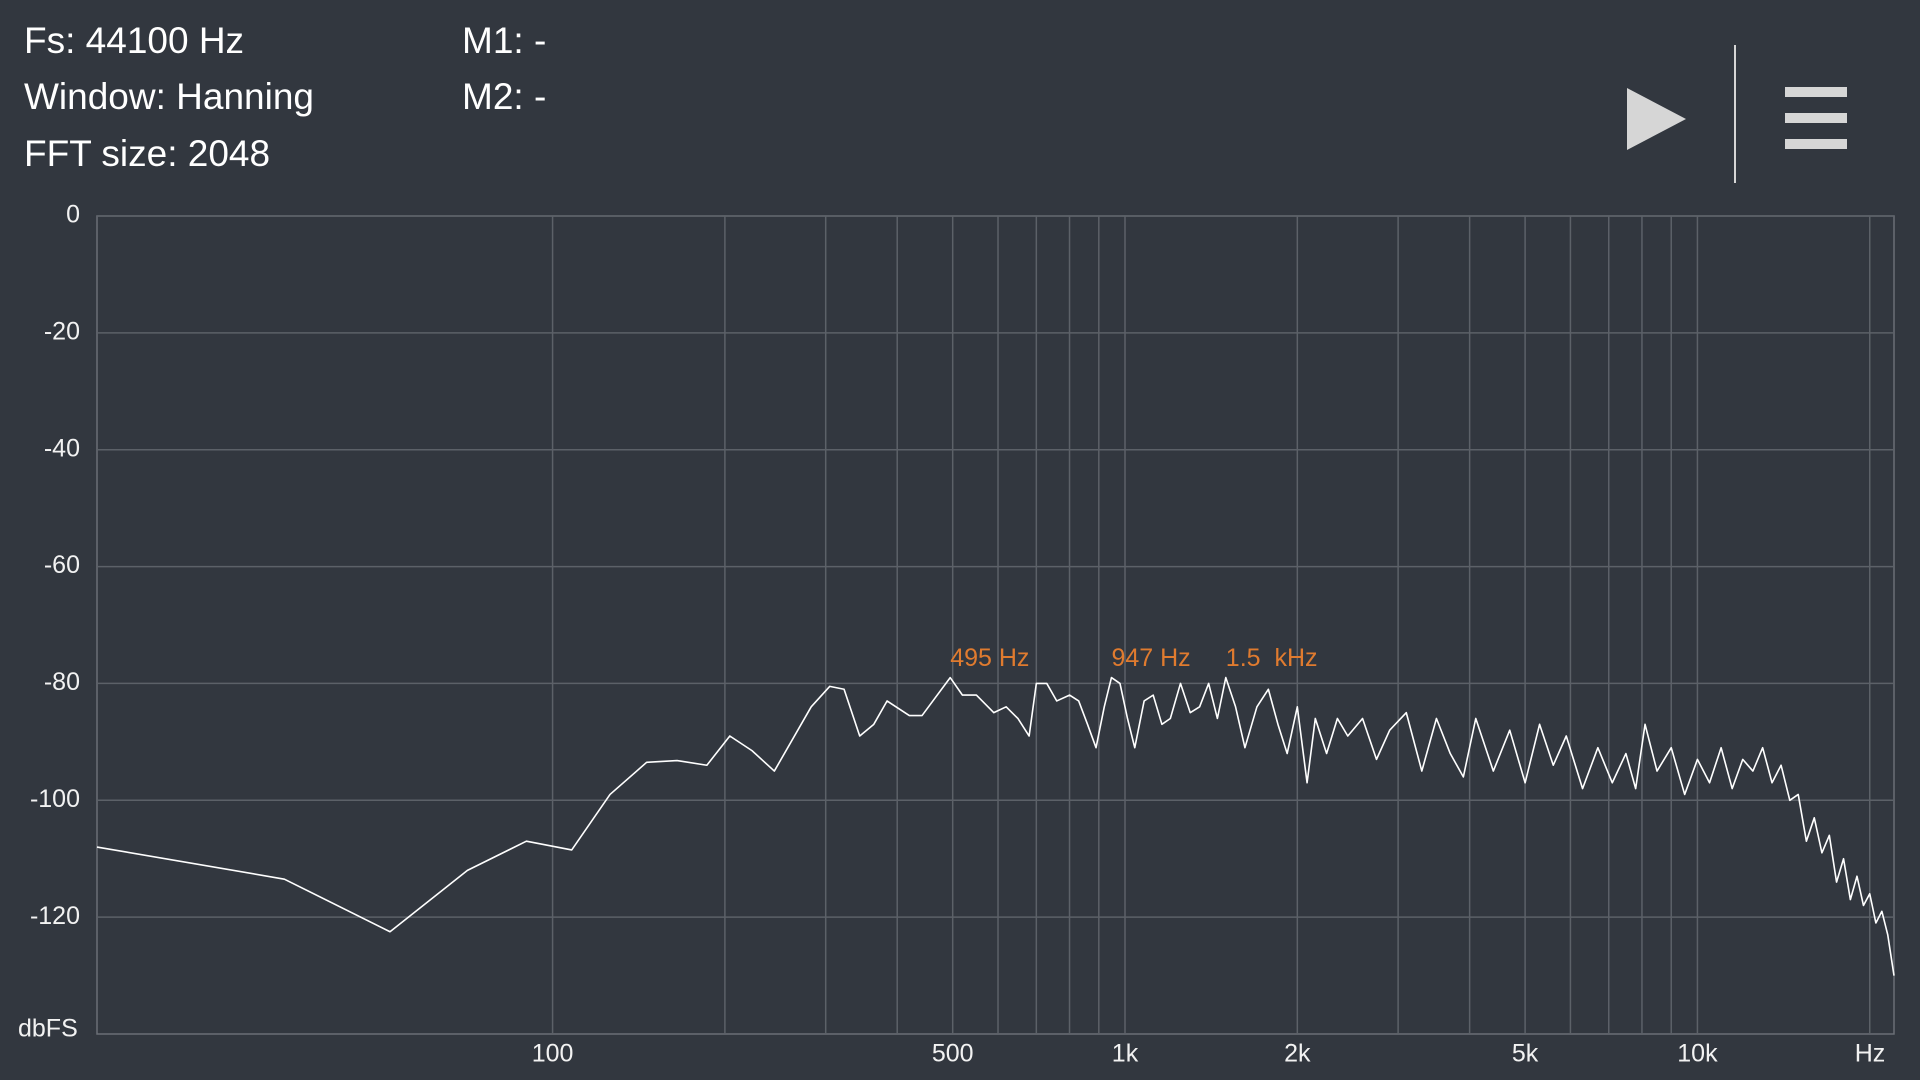 Image resolution: width=1920 pixels, height=1080 pixels. What do you see at coordinates (48, 1029) in the screenshot?
I see `y-axis-label: dbFS` at bounding box center [48, 1029].